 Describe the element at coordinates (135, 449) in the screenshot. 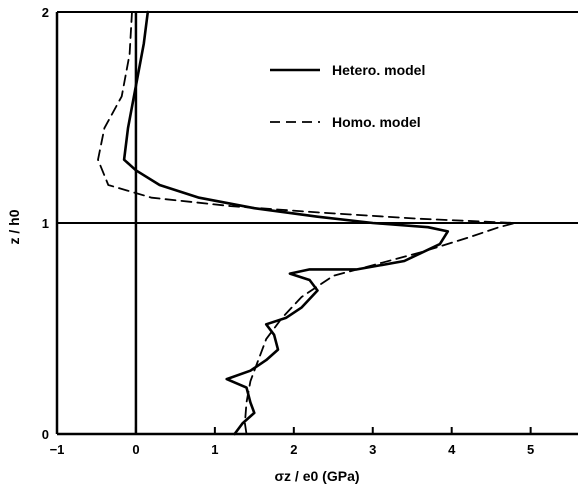

I see `x-tick-label: 0` at that location.